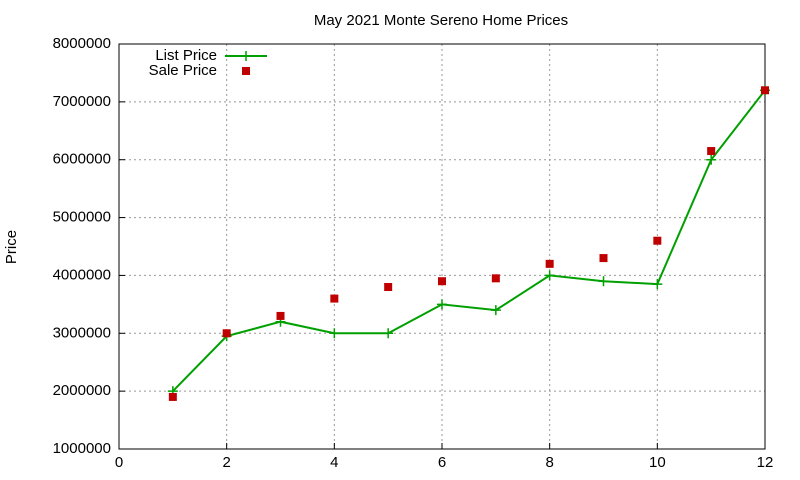  Describe the element at coordinates (765, 462) in the screenshot. I see `x-tick-label: 12` at that location.